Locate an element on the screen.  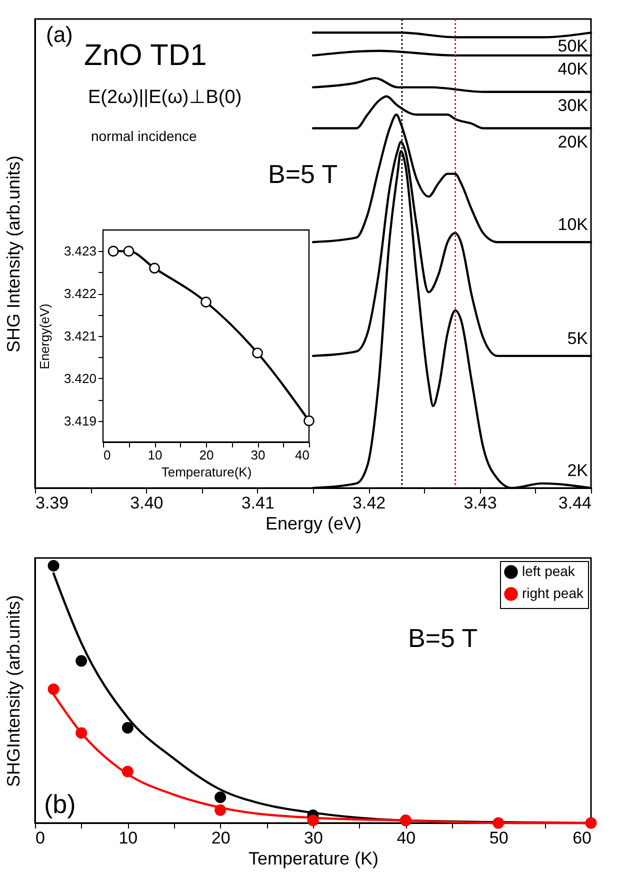
series-label: 40K is located at coordinates (573, 68).